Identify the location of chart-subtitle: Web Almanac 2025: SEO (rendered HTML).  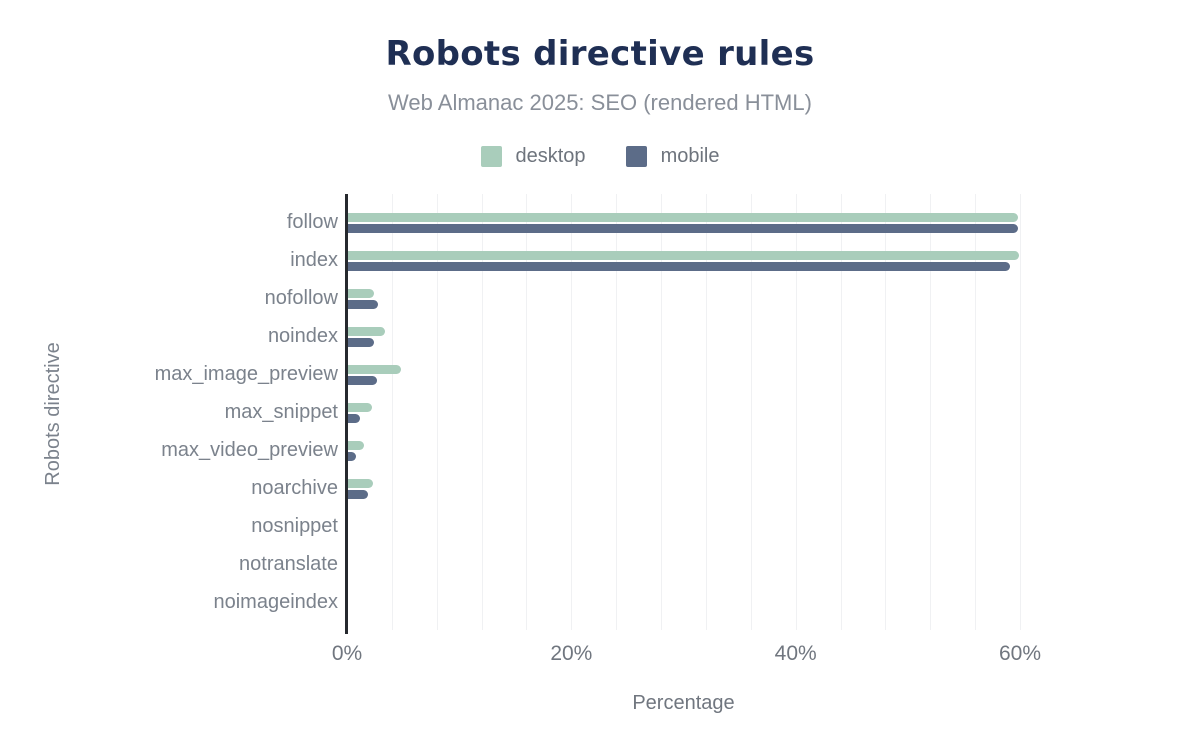
(600, 102).